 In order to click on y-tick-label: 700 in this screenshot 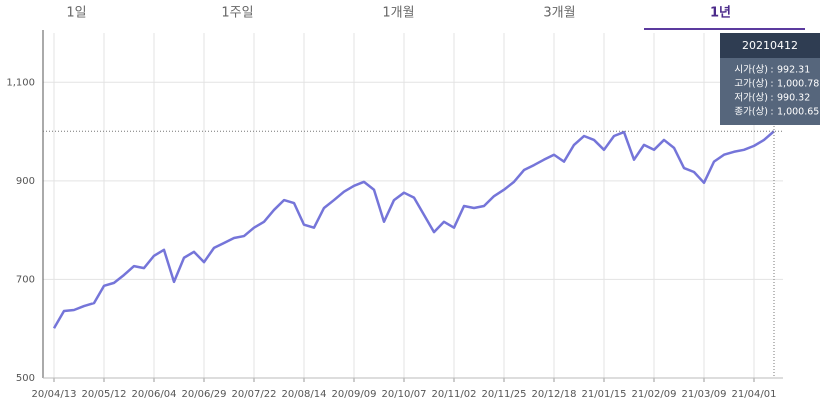, I will do `click(25, 279)`.